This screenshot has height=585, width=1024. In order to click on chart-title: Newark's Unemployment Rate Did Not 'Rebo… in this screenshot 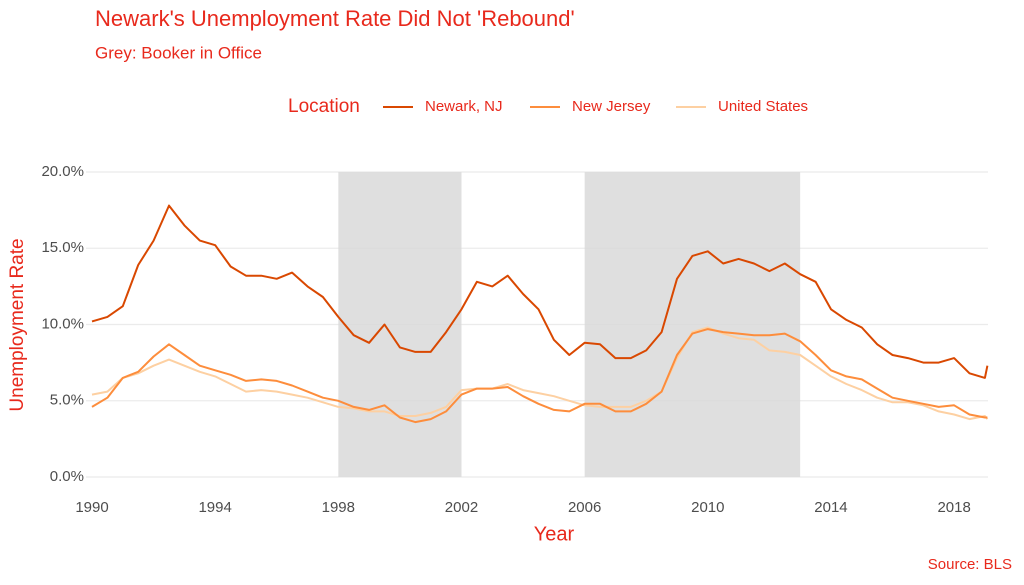, I will do `click(335, 18)`.